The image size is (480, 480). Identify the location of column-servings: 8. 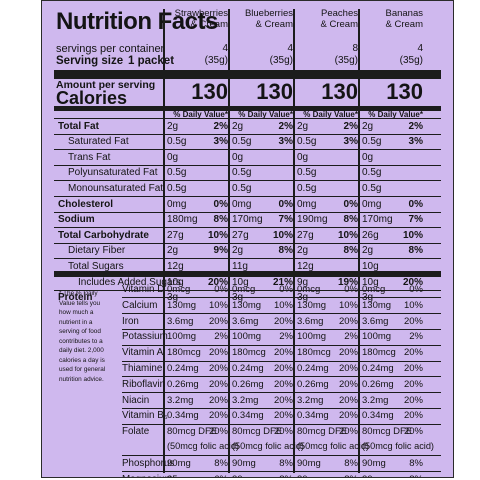
(355, 48).